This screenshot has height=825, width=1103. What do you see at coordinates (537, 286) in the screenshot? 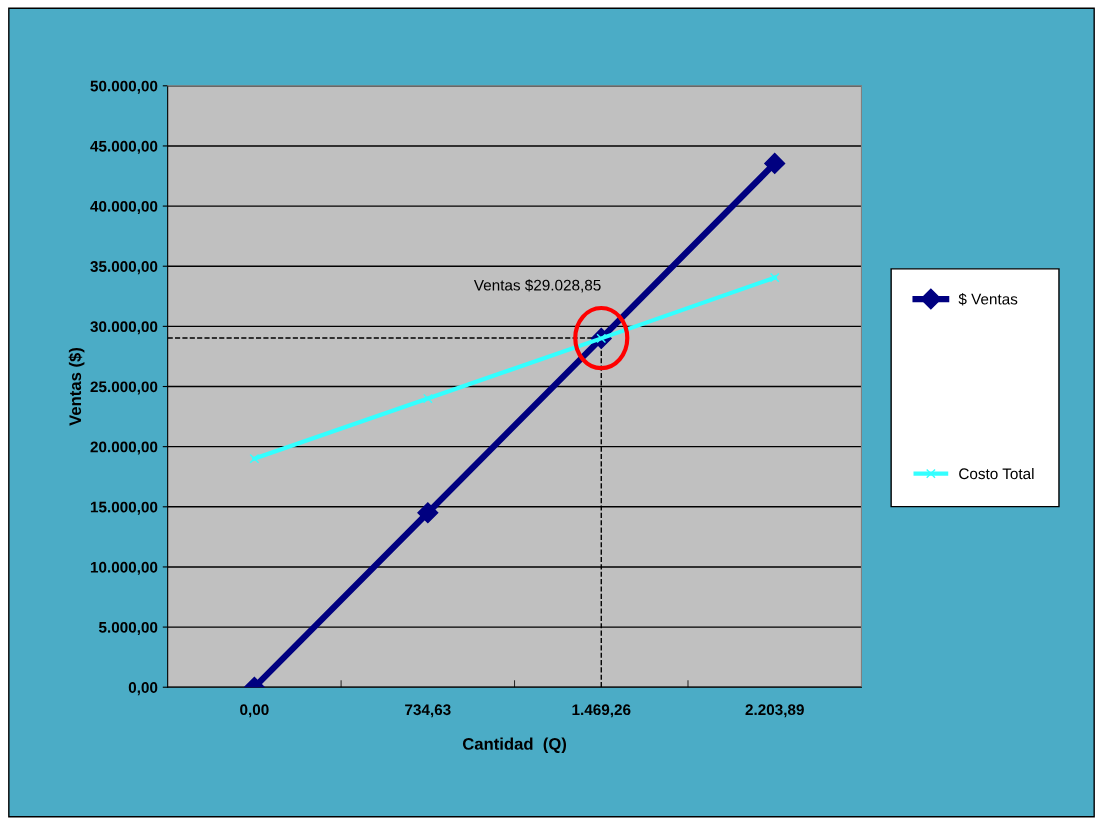
I see `annotation: Ventas $29.028,85` at bounding box center [537, 286].